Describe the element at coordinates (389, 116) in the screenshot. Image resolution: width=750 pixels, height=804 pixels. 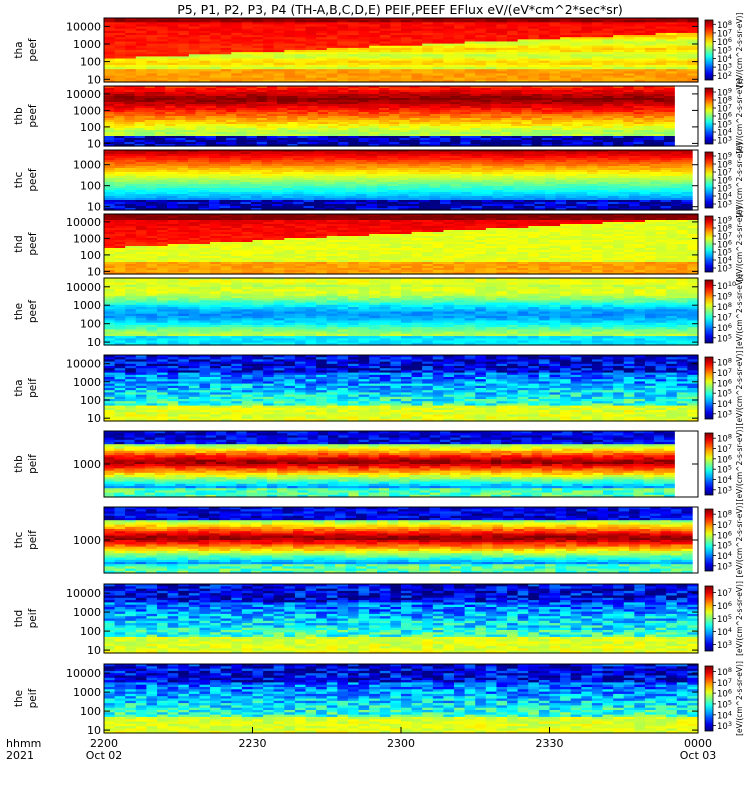
I see `heatmap-thb-peef` at that location.